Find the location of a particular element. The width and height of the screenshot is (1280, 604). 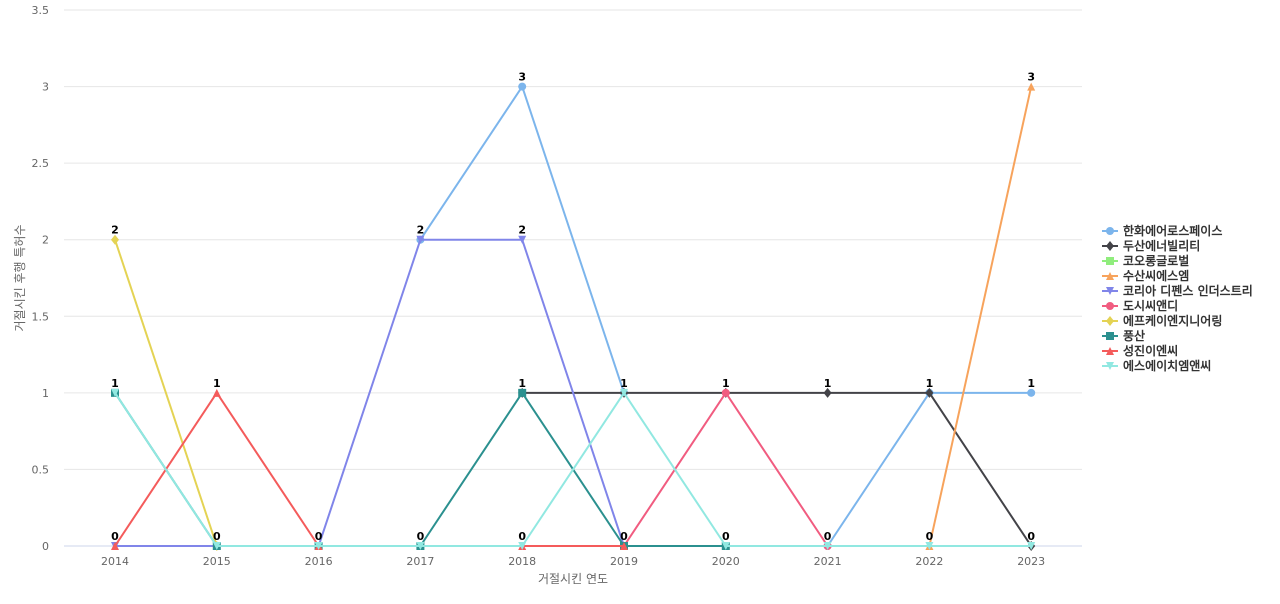

y-tick-label: 3 is located at coordinates (45, 87).